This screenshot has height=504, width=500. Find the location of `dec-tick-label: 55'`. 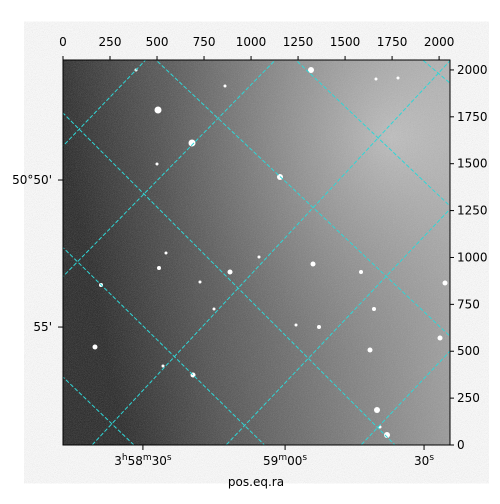

dec-tick-label: 55' is located at coordinates (42, 327).